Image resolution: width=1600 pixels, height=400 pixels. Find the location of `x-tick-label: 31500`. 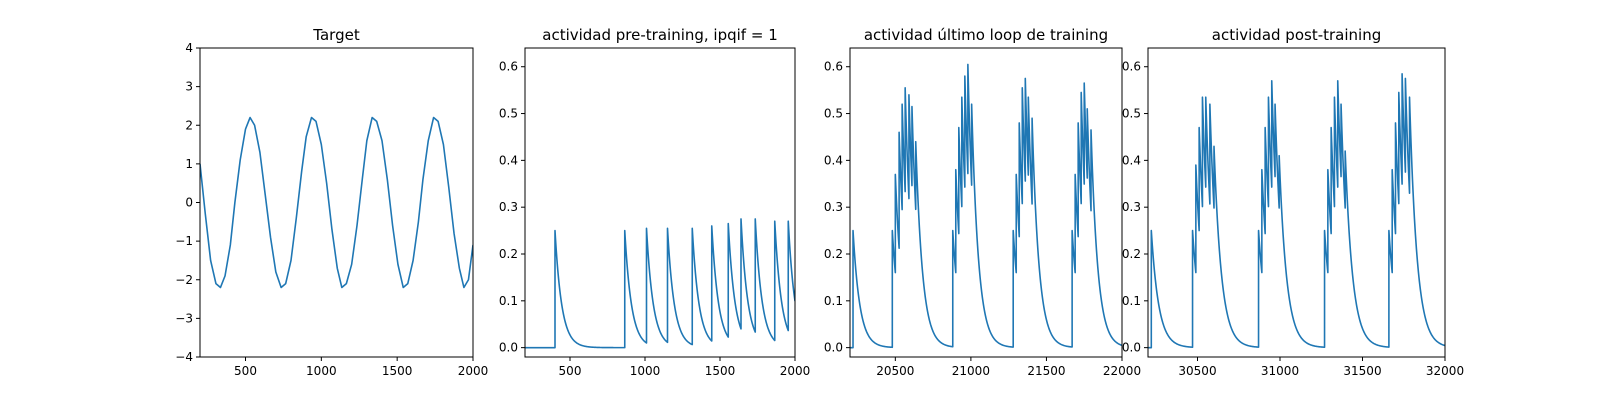

x-tick-label: 31500 is located at coordinates (1362, 371).